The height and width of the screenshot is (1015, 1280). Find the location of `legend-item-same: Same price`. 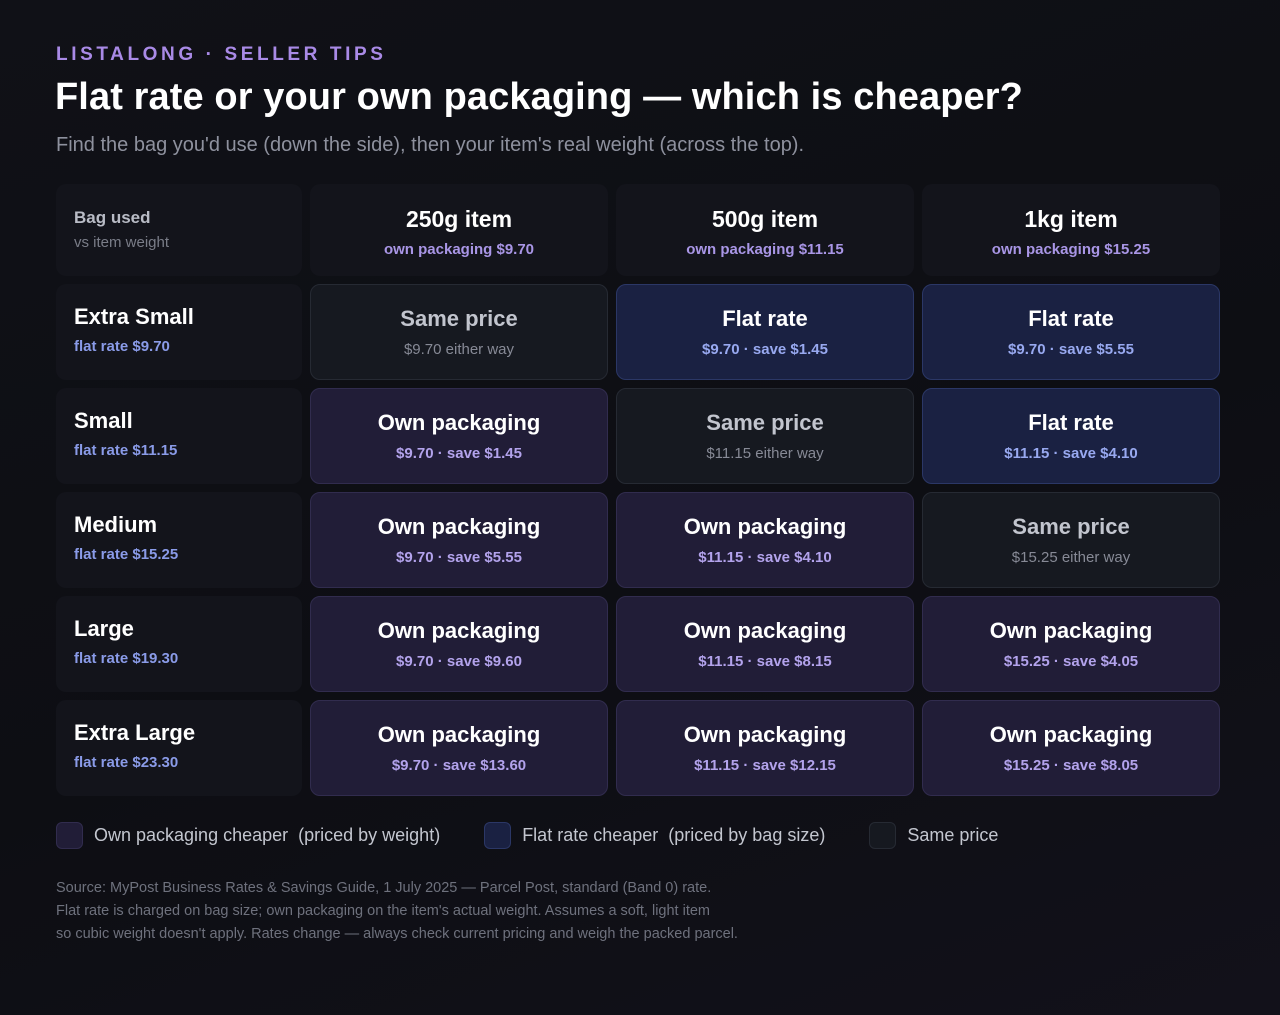

legend-item-same: Same price is located at coordinates (933, 835).